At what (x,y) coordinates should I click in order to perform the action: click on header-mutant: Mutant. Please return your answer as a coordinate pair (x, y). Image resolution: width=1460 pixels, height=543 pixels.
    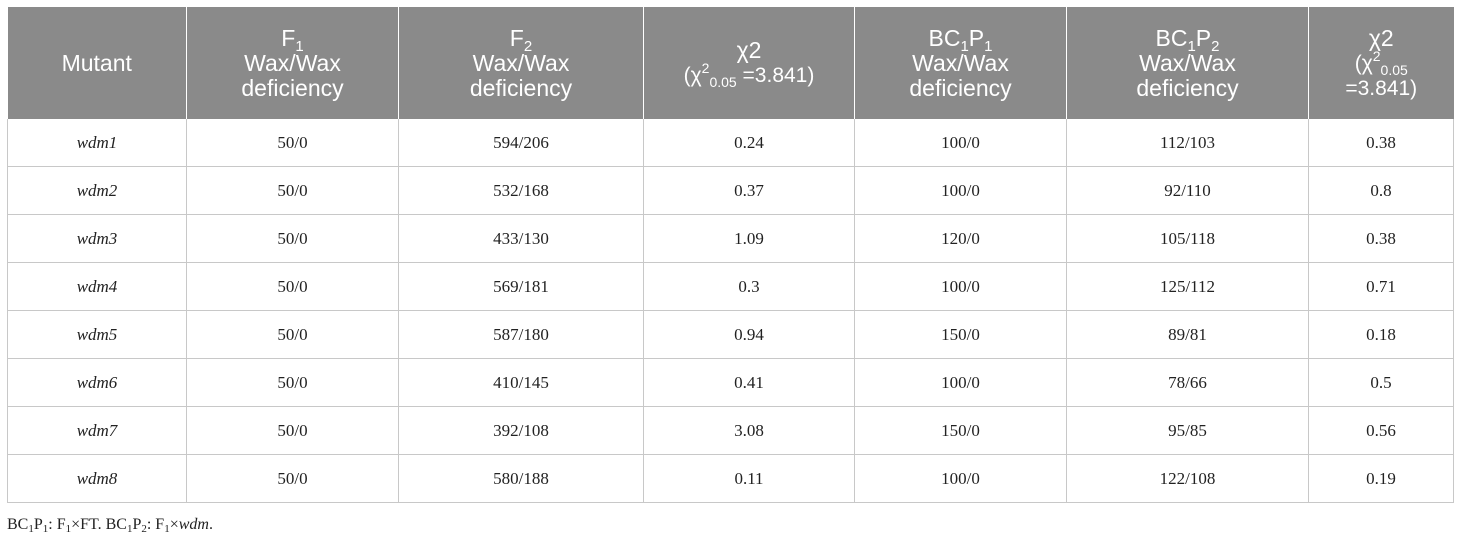
    Looking at the image, I should click on (97, 63).